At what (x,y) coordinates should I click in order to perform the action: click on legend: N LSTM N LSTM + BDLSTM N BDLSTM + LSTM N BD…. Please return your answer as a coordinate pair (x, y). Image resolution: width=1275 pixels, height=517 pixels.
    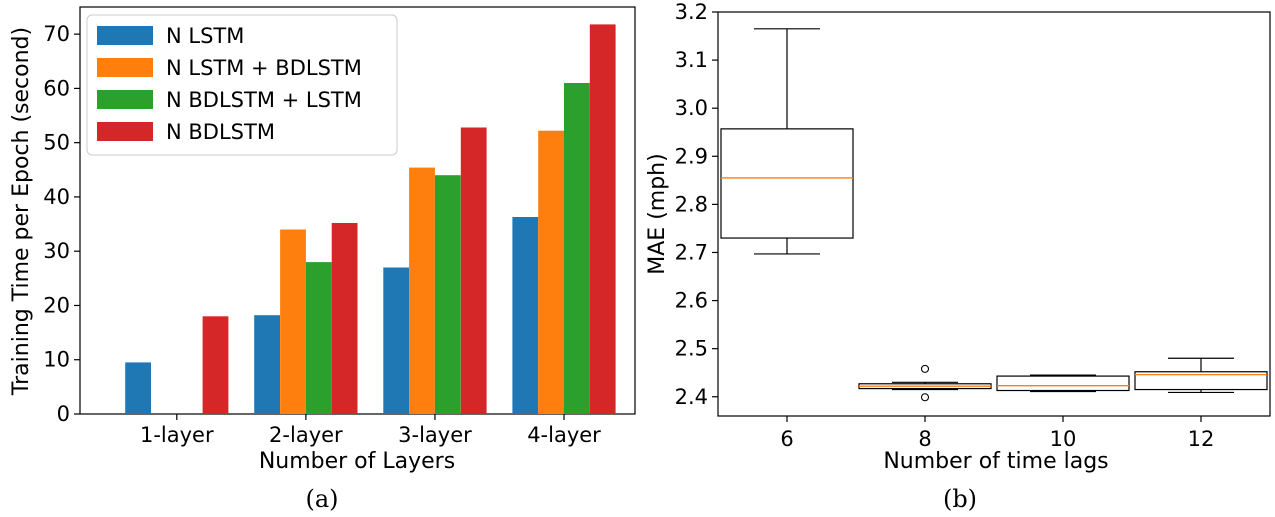
    Looking at the image, I should click on (242, 85).